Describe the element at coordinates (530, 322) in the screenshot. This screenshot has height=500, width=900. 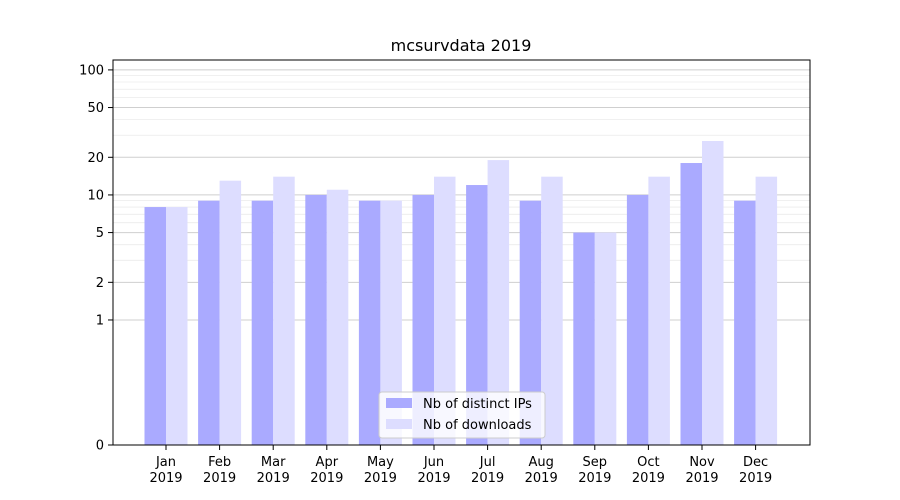
I see `bar-distinct-ips-aug` at that location.